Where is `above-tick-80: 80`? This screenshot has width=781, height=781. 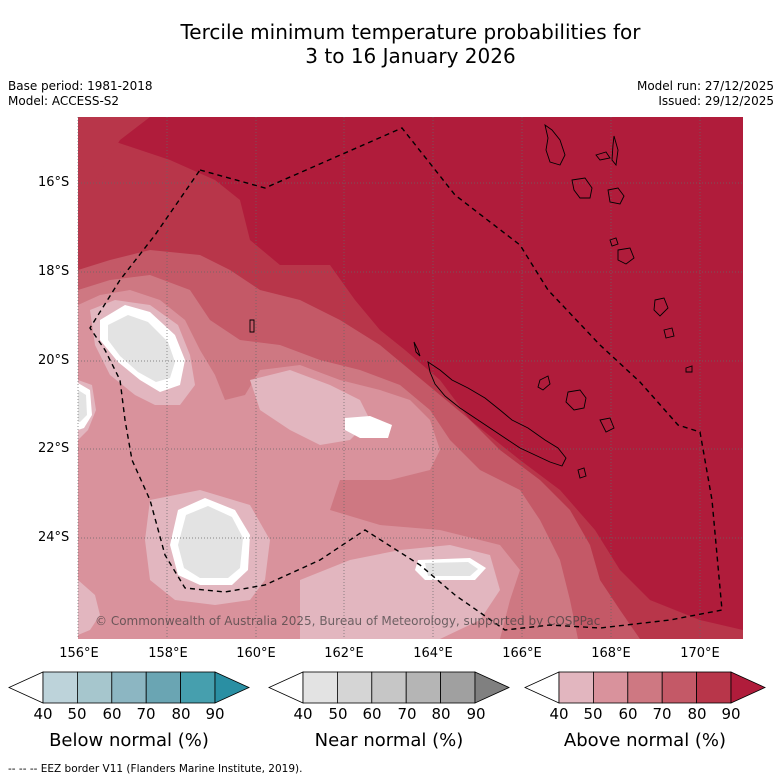
above-tick-80: 80 is located at coordinates (697, 714).